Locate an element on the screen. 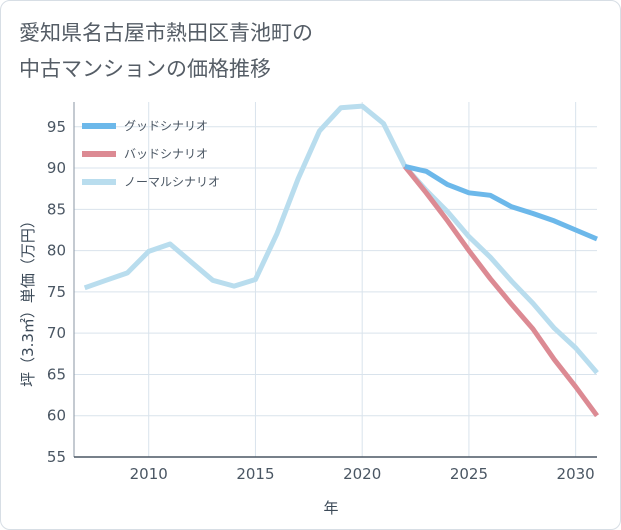  x-tick-label-2025: 2025 is located at coordinates (469, 474).